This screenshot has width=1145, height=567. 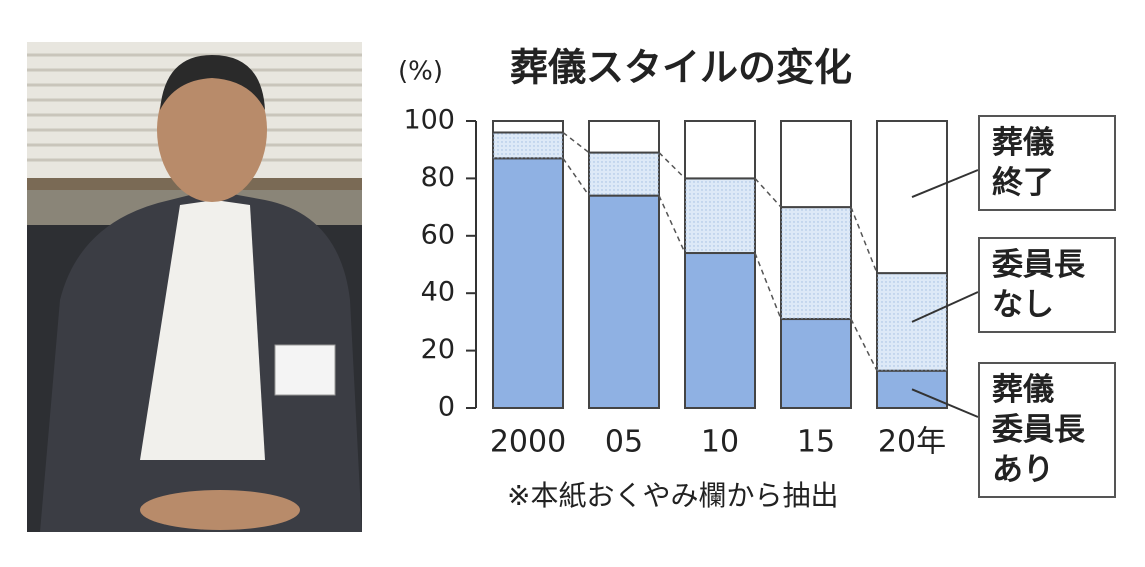 I want to click on y-axis-label: (%), so click(x=420, y=72).